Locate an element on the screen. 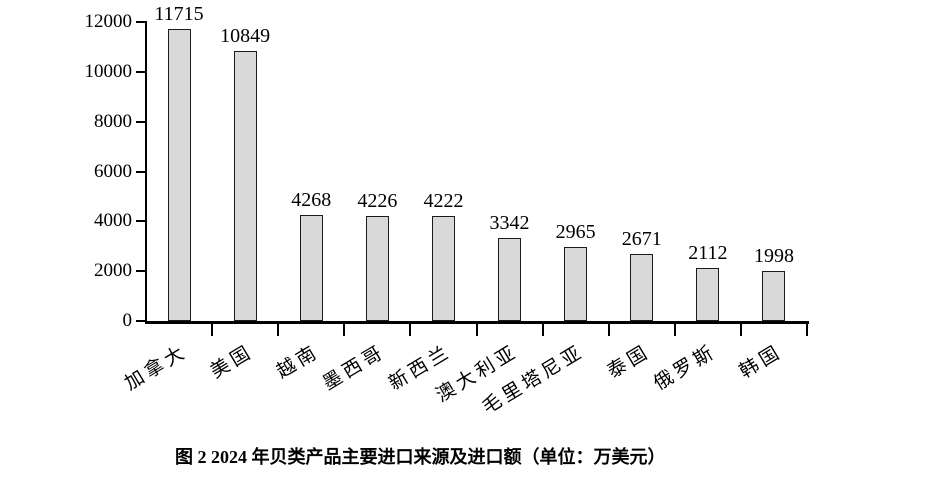 This screenshot has width=925, height=494. x-axis-category-label: 加拿大 is located at coordinates (156, 368).